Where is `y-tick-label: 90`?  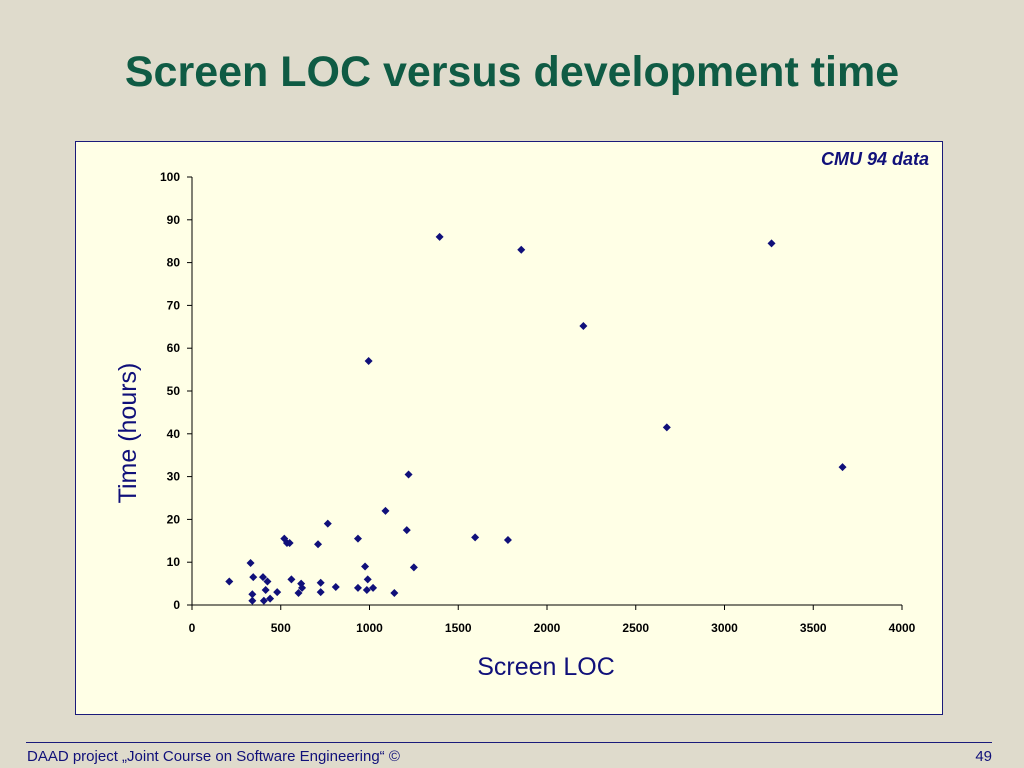 y-tick-label: 90 is located at coordinates (174, 220).